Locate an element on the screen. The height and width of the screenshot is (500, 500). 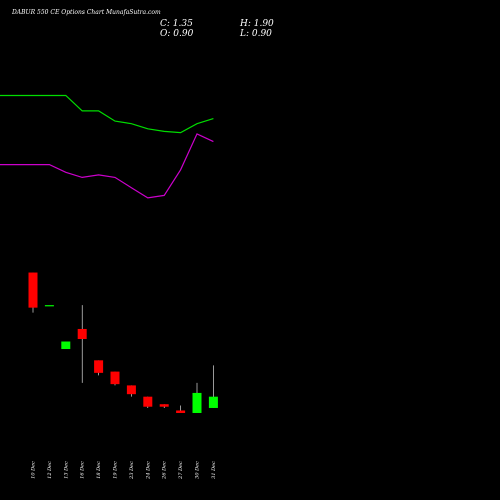
x-tick-label: 30 Dec is located at coordinates (198, 470).